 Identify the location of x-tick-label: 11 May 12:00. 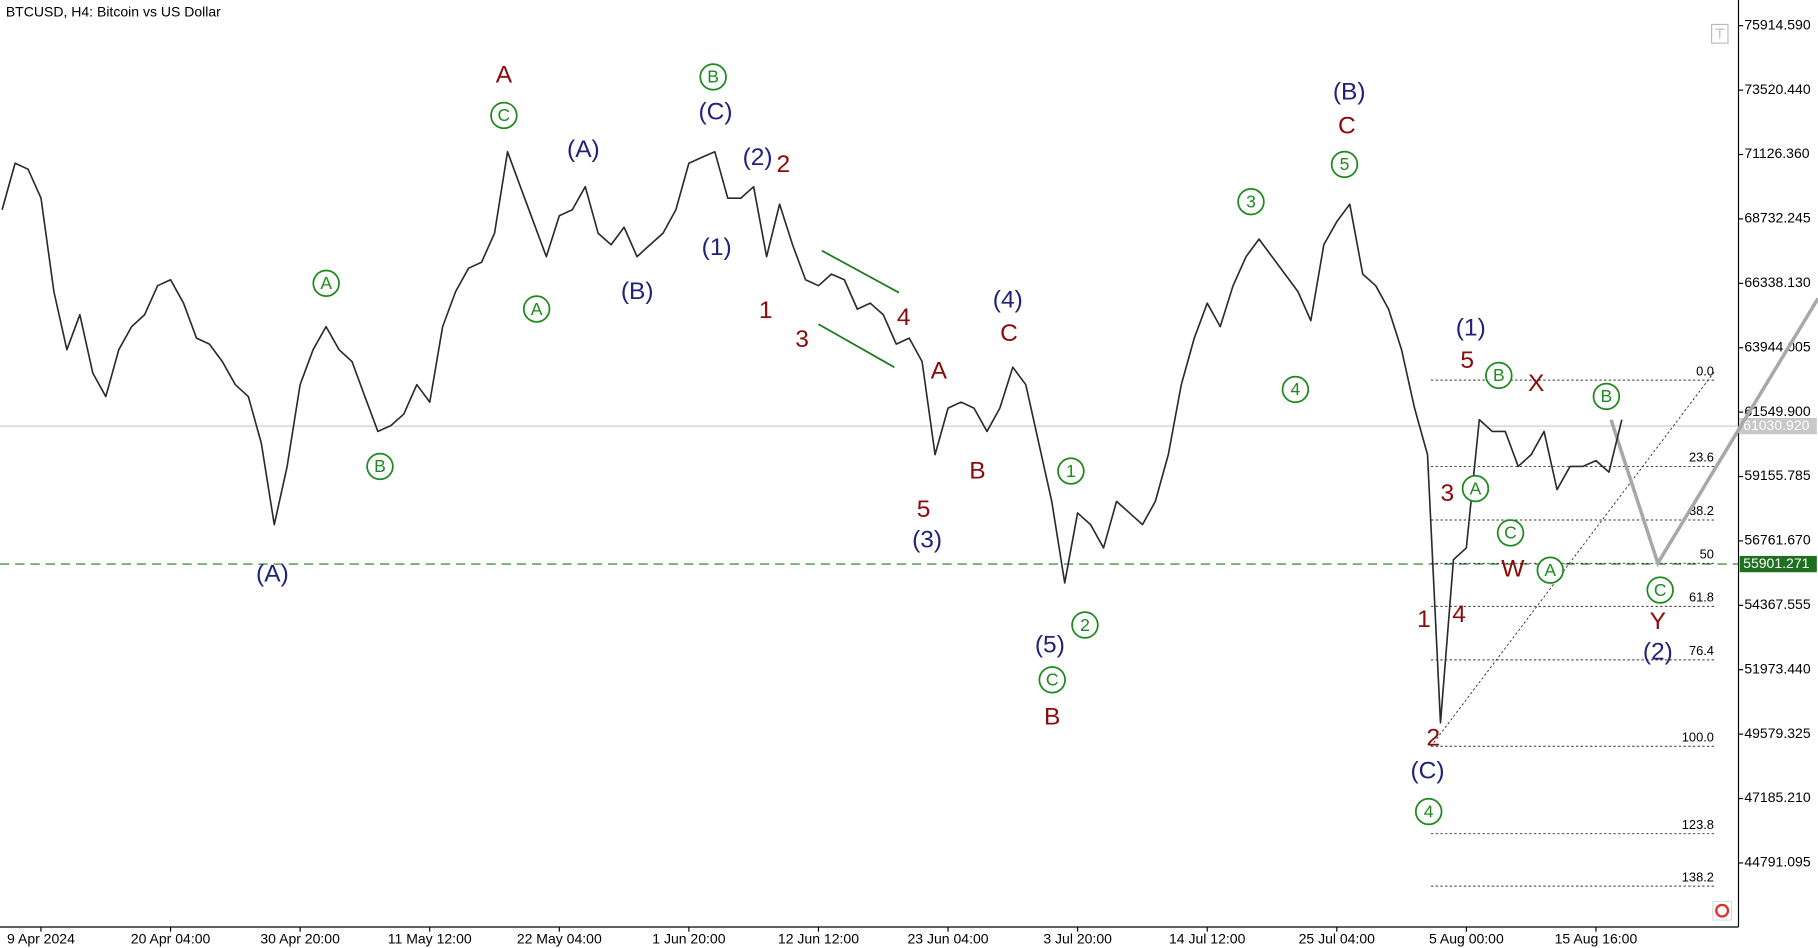
(430, 939).